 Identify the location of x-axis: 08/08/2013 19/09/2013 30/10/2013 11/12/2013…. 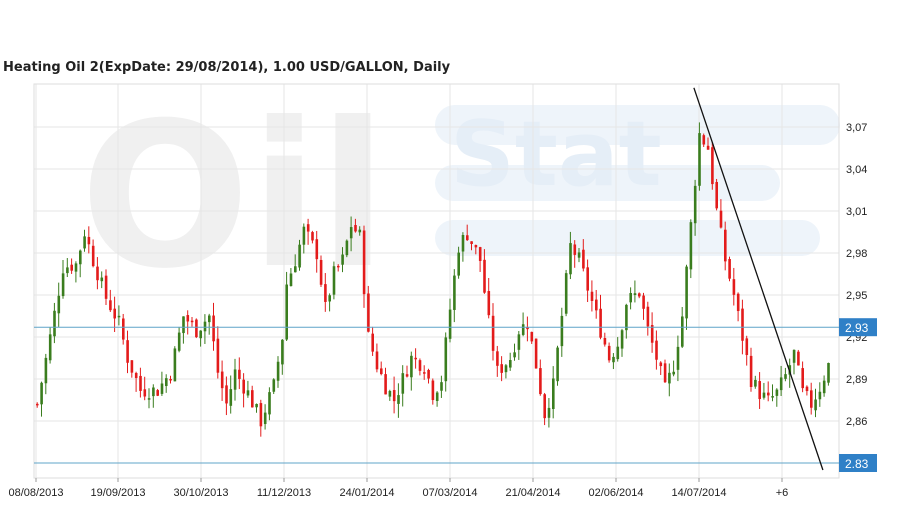
(398, 488).